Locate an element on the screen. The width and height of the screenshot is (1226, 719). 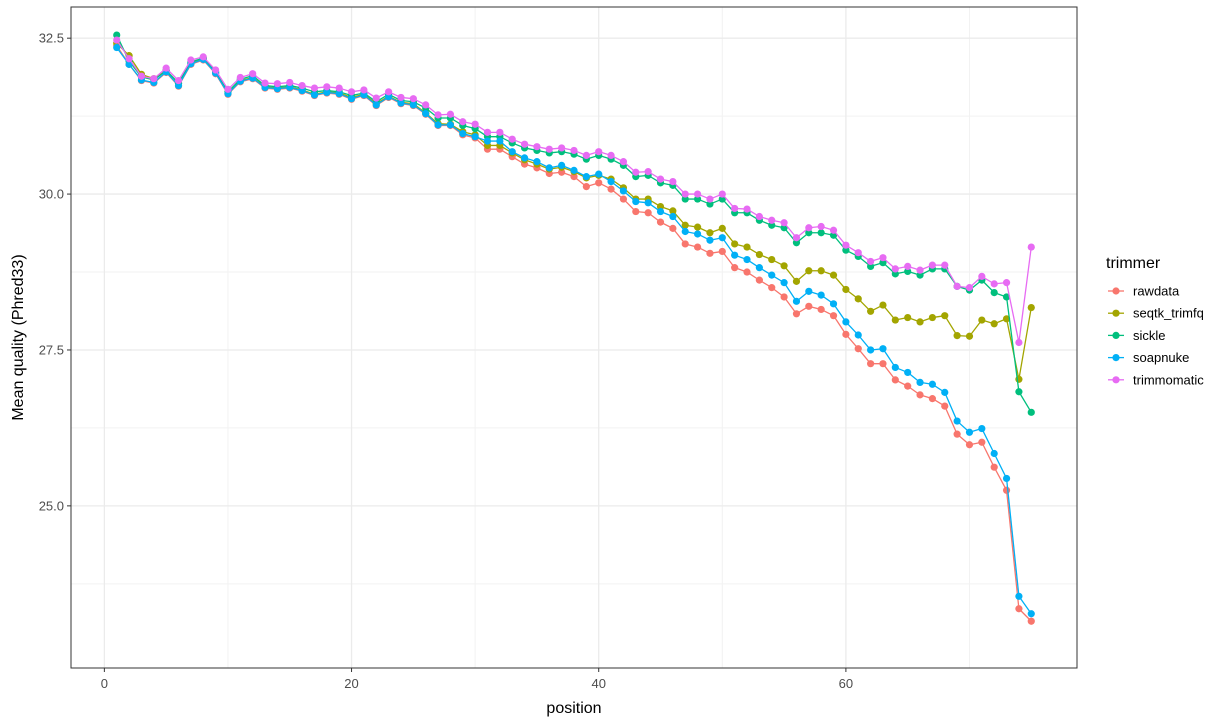
legend-label-sickle: sickle is located at coordinates (1149, 335).